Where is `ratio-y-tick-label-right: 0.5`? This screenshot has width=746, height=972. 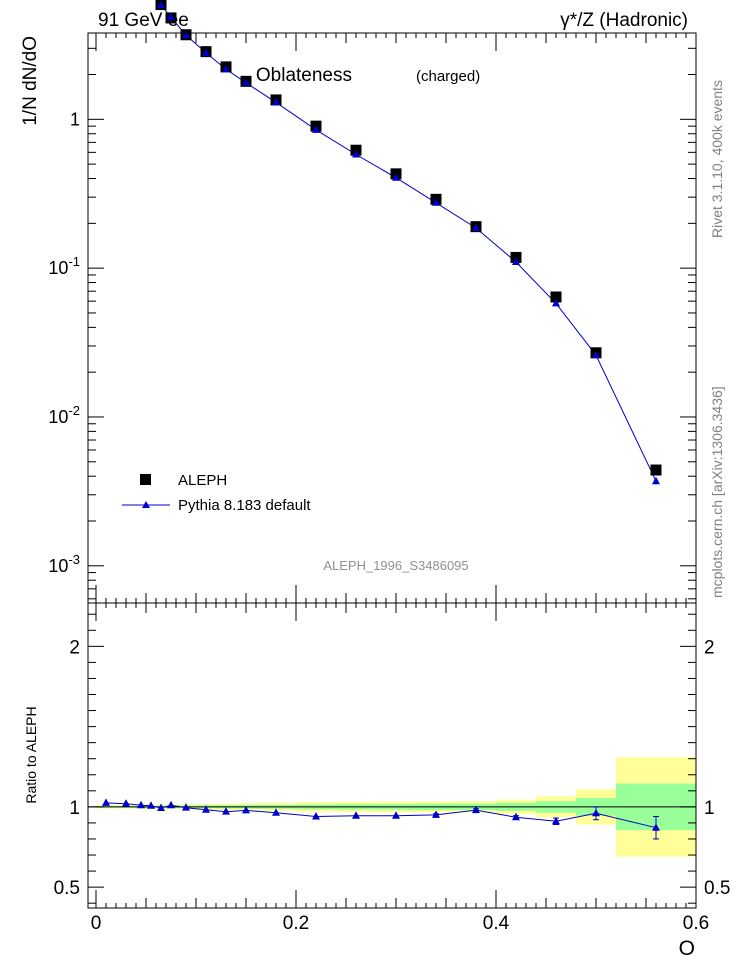 ratio-y-tick-label-right: 0.5 is located at coordinates (717, 888).